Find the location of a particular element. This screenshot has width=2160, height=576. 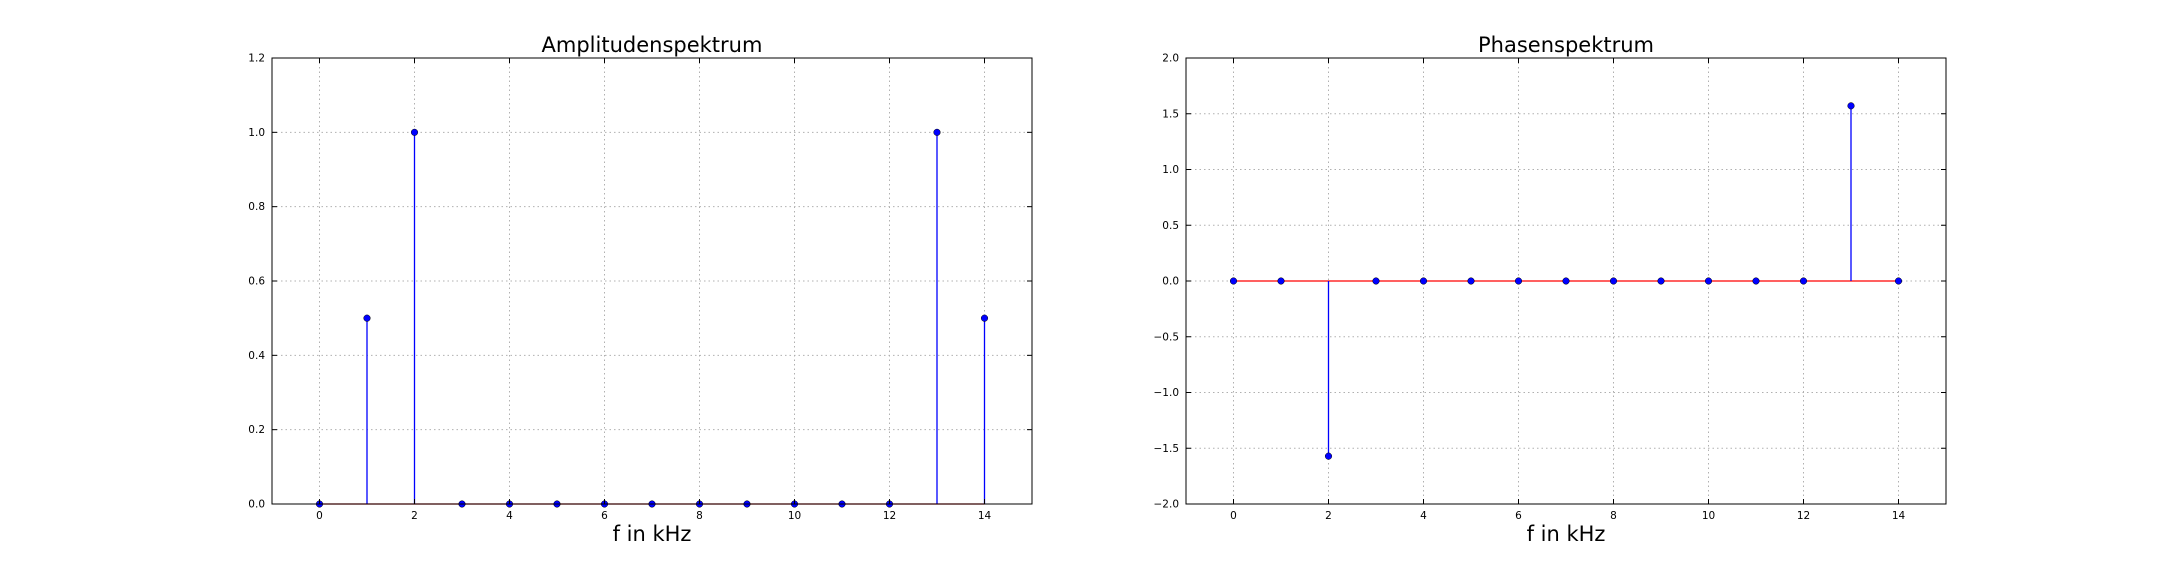

chart-title: Amplitudenspektrum is located at coordinates (652, 45).